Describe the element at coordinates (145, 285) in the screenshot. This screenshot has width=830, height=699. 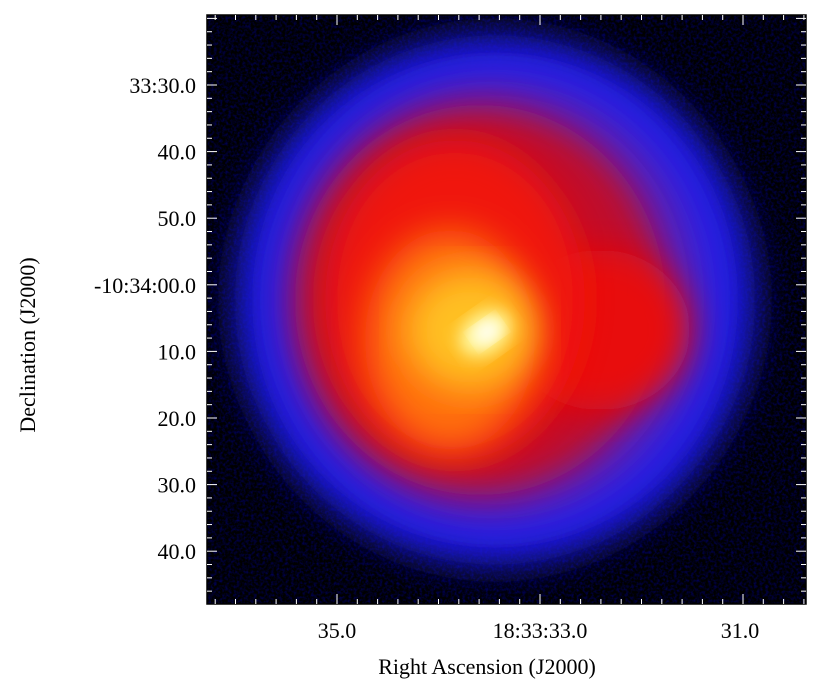
I see `y-tick-label: -10:34:00.0` at that location.